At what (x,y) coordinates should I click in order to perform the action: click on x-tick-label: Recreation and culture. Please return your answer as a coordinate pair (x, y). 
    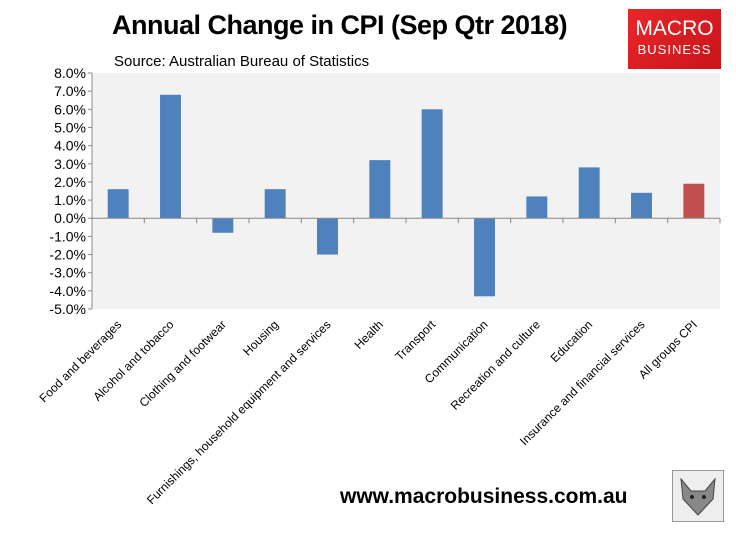
    Looking at the image, I should click on (496, 365).